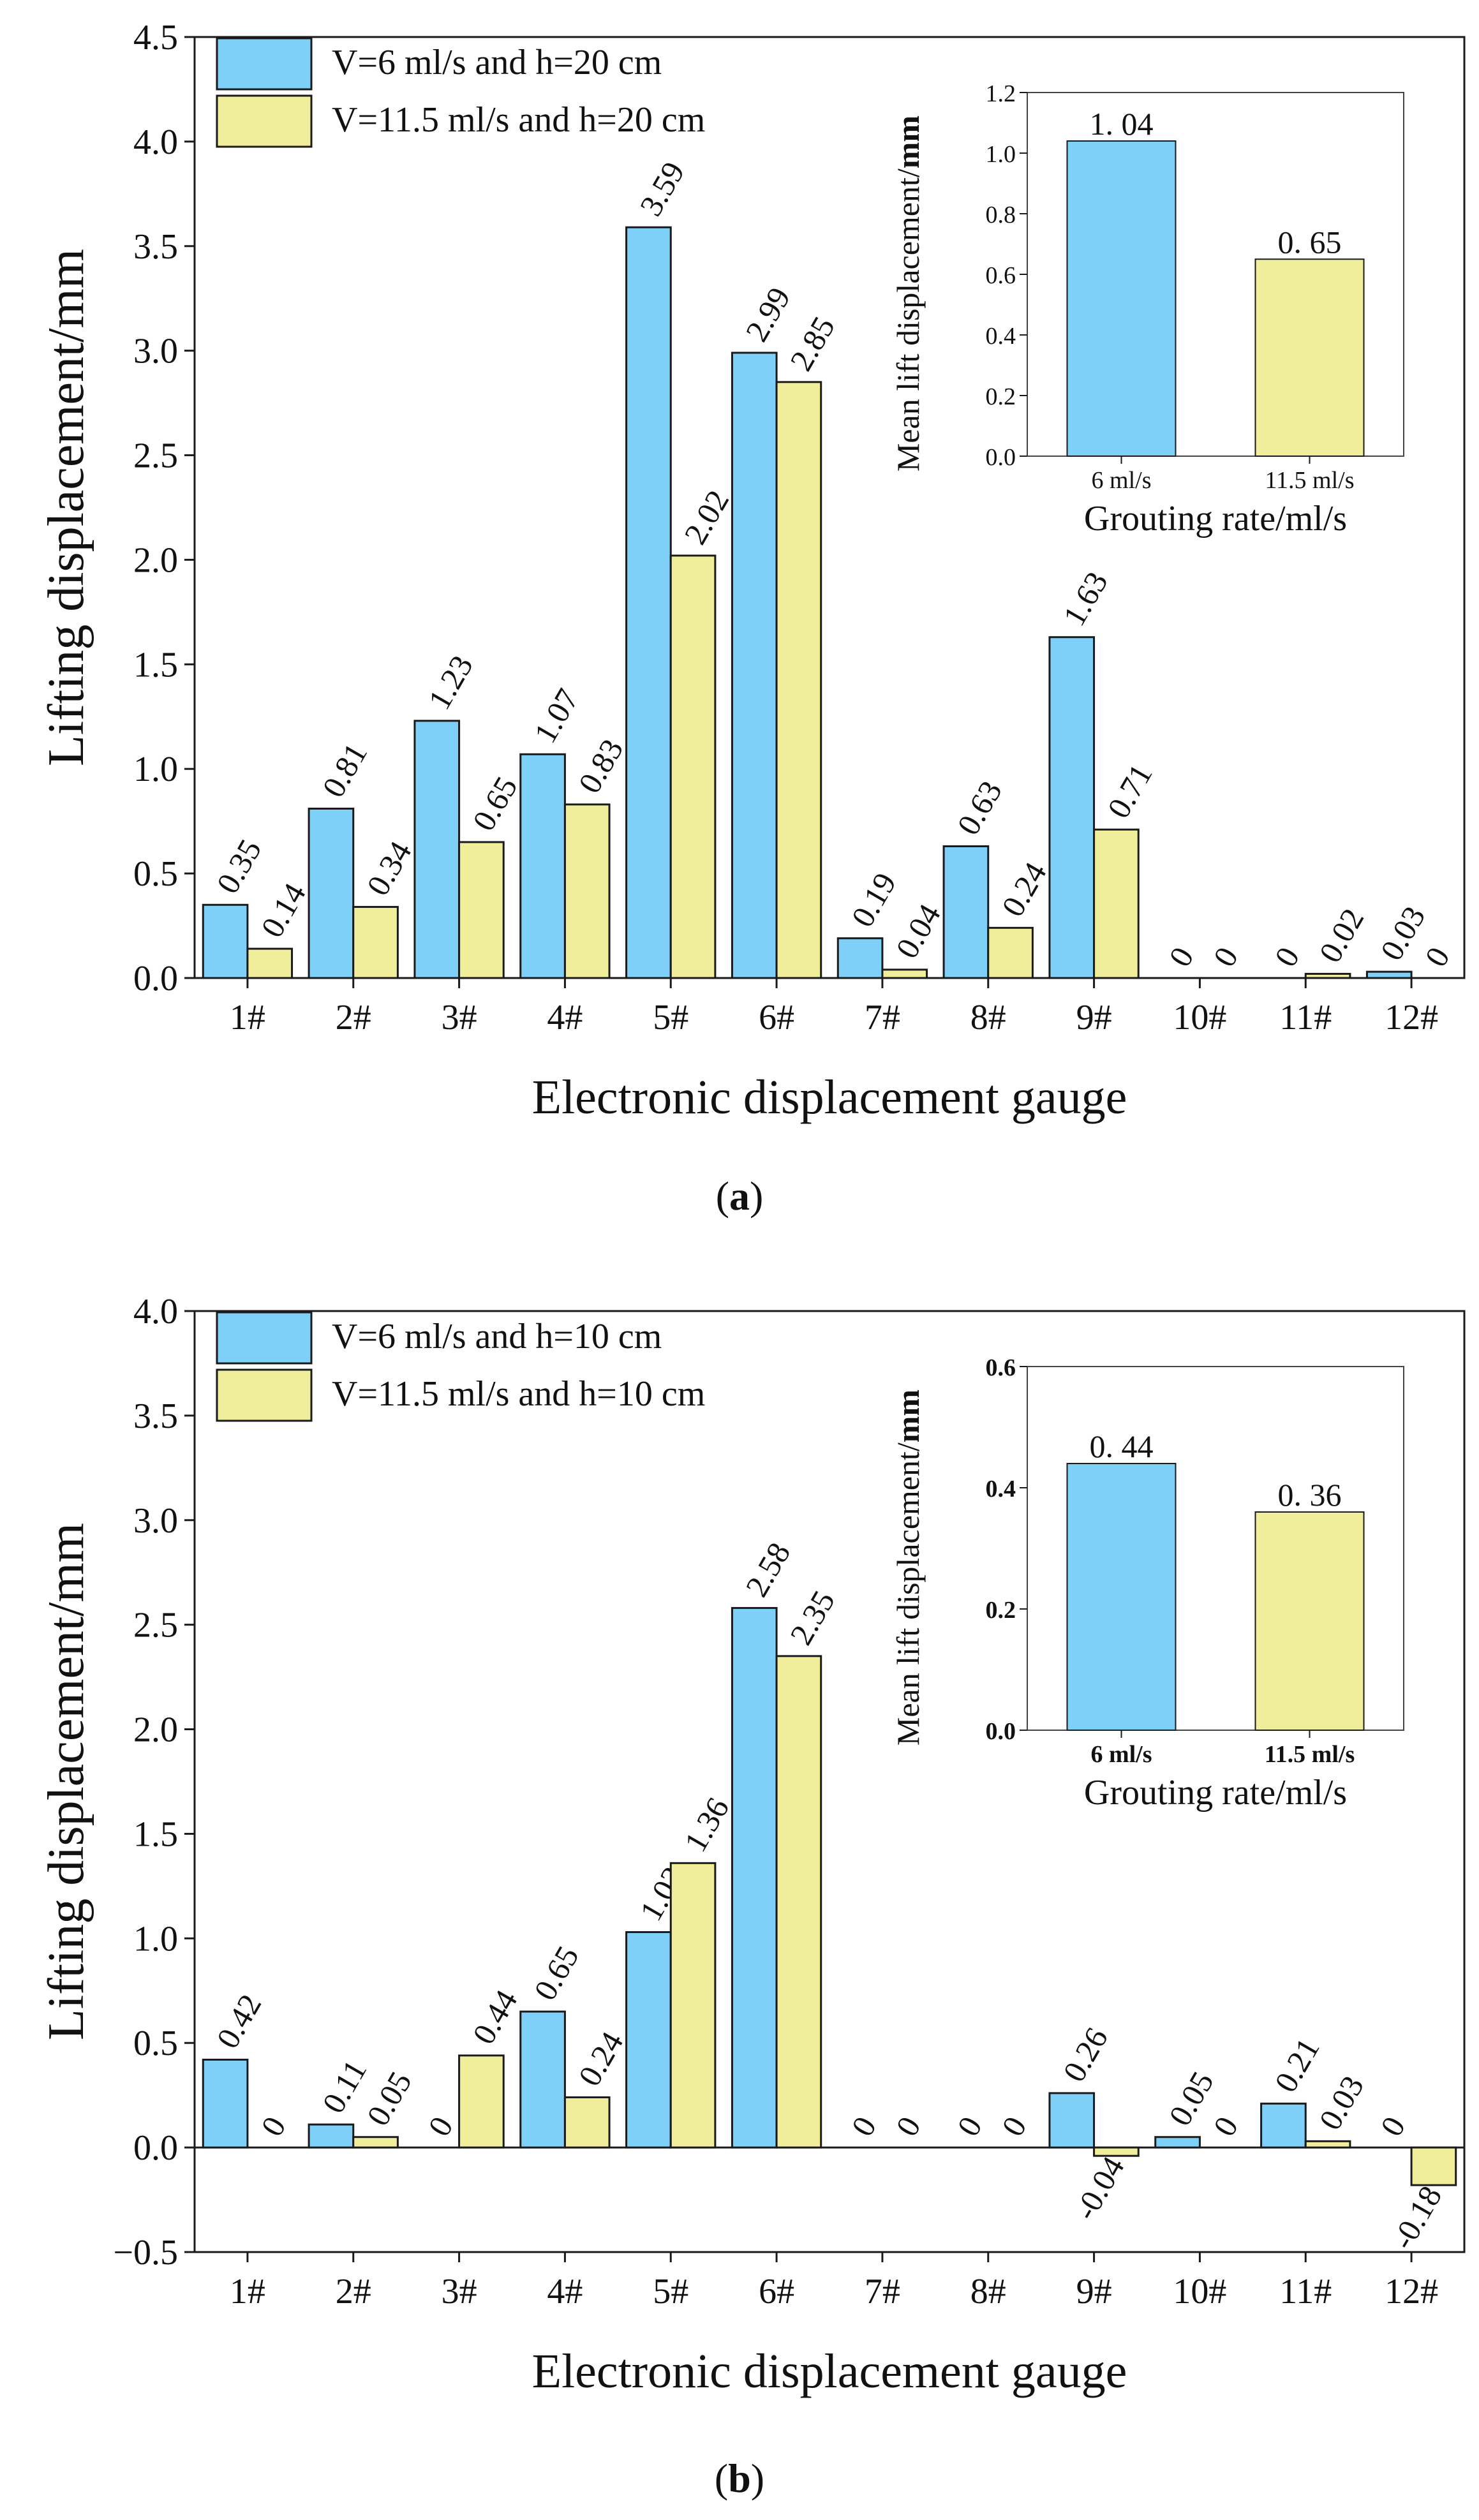 This screenshot has width=1479, height=2520. I want to click on y-tick-label: 0.5, so click(156, 2043).